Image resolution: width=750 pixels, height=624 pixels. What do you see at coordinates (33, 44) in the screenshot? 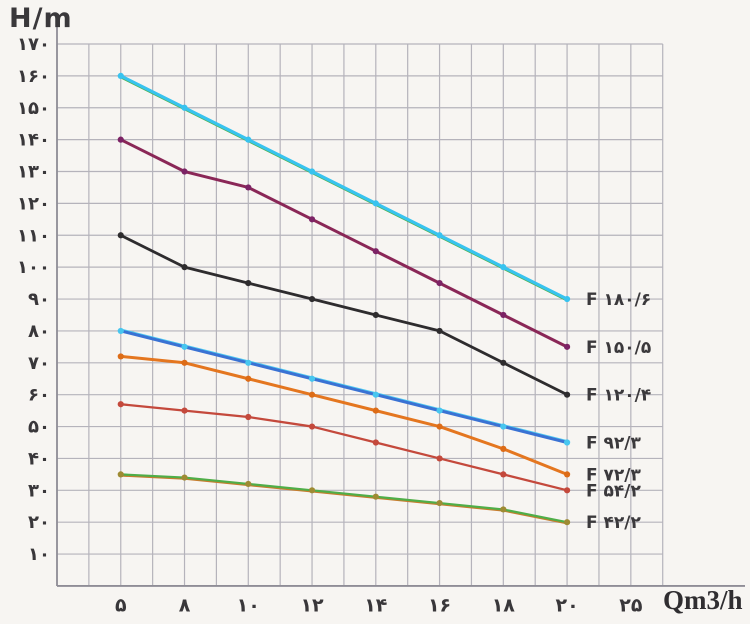
I see `y-tick-label: ۱۷۰` at bounding box center [33, 44].